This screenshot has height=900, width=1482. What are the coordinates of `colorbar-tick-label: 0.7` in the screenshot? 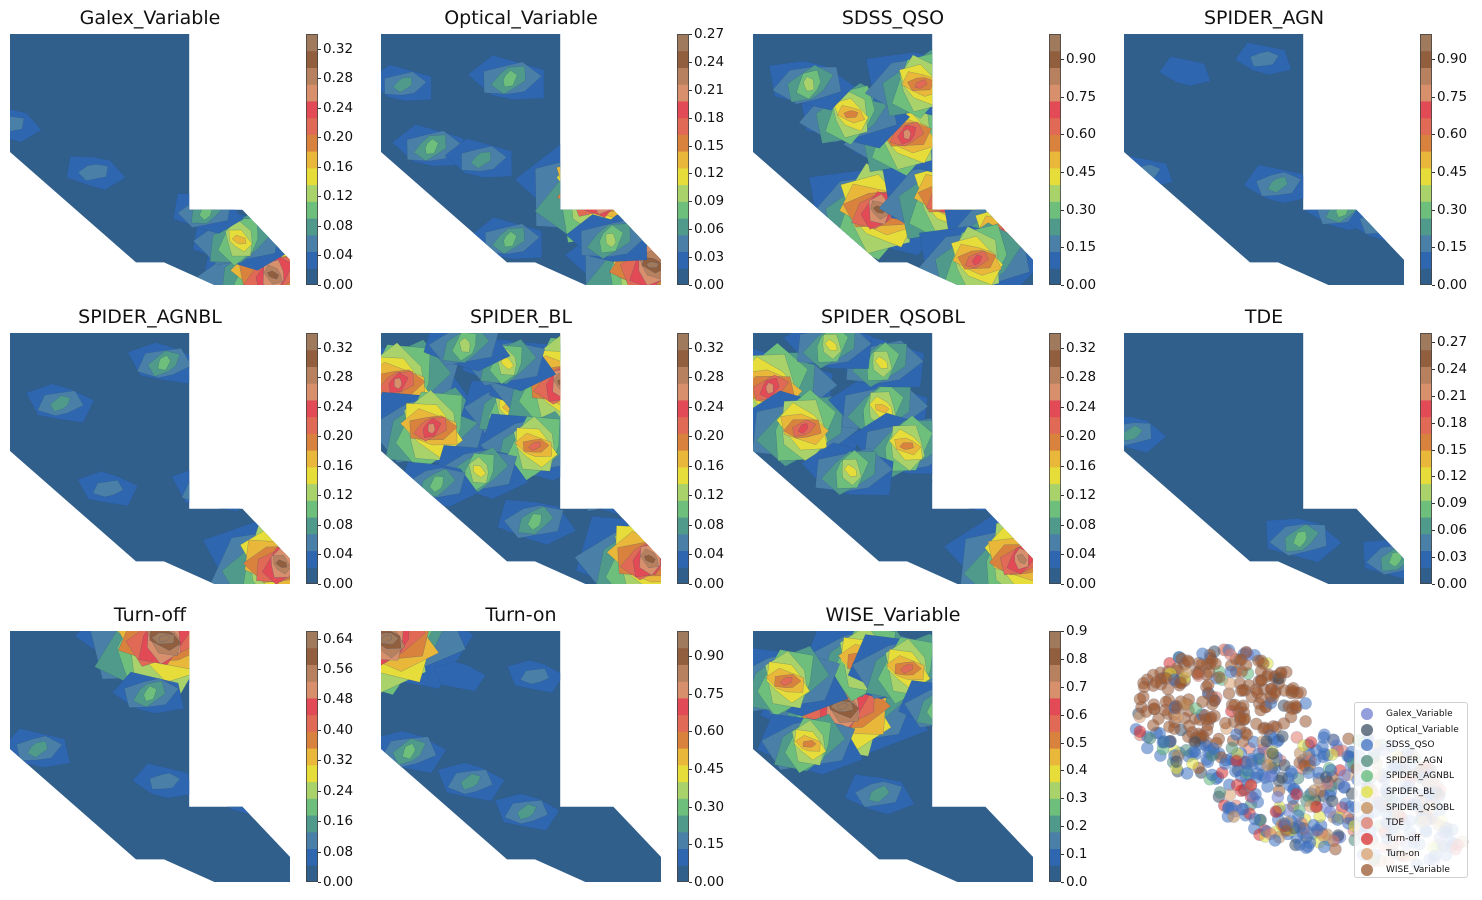 It's located at (1077, 686).